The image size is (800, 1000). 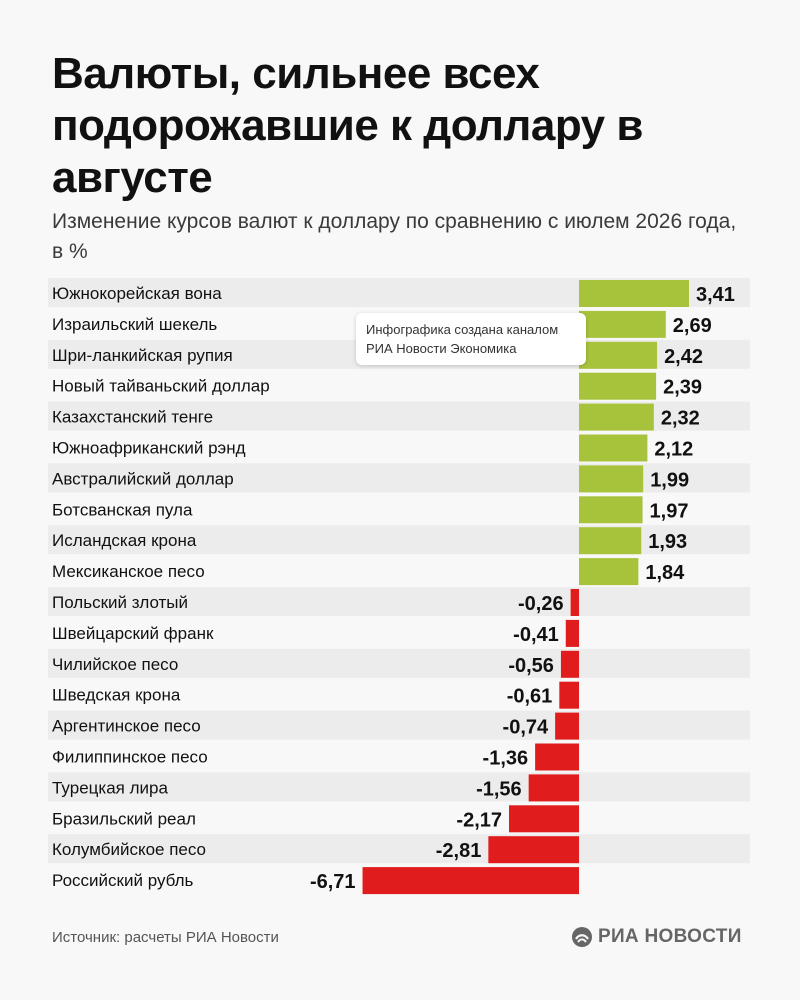 I want to click on ria-logo: РИА НОВОСТИ, so click(x=656, y=937).